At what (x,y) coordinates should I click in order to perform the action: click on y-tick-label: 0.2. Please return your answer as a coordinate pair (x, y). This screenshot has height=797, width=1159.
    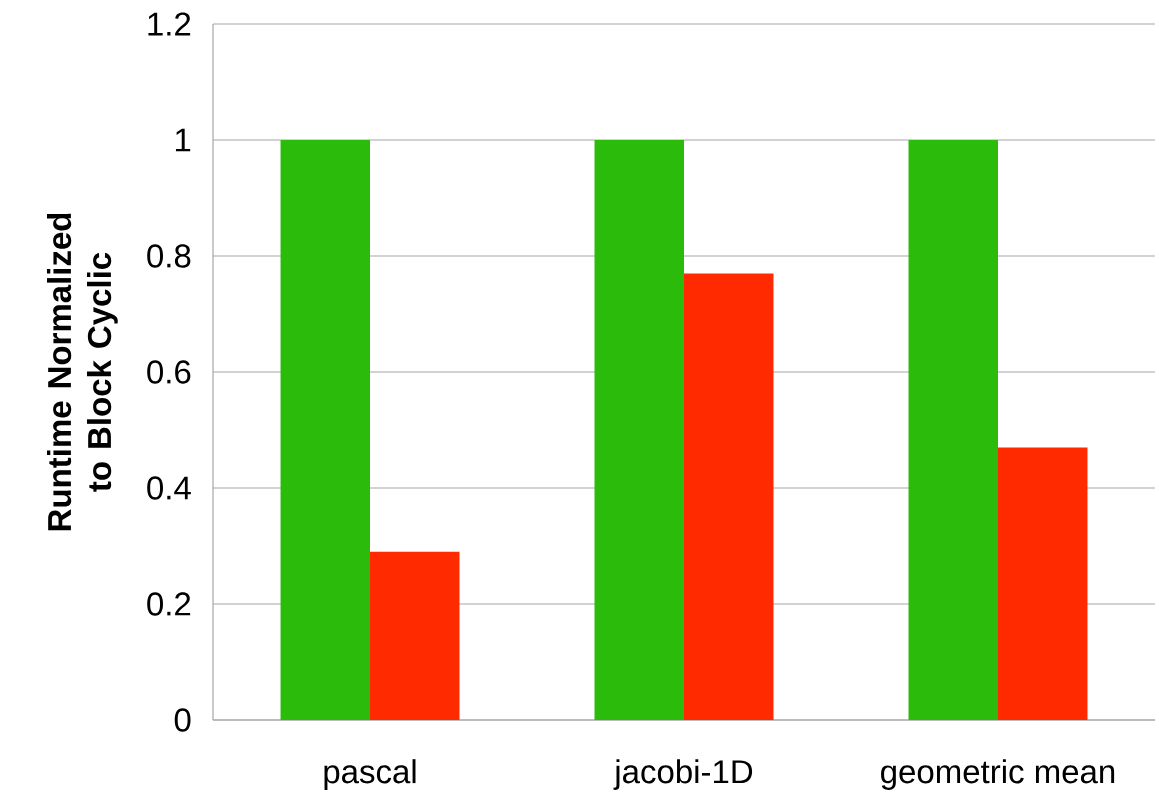
    Looking at the image, I should click on (169, 604).